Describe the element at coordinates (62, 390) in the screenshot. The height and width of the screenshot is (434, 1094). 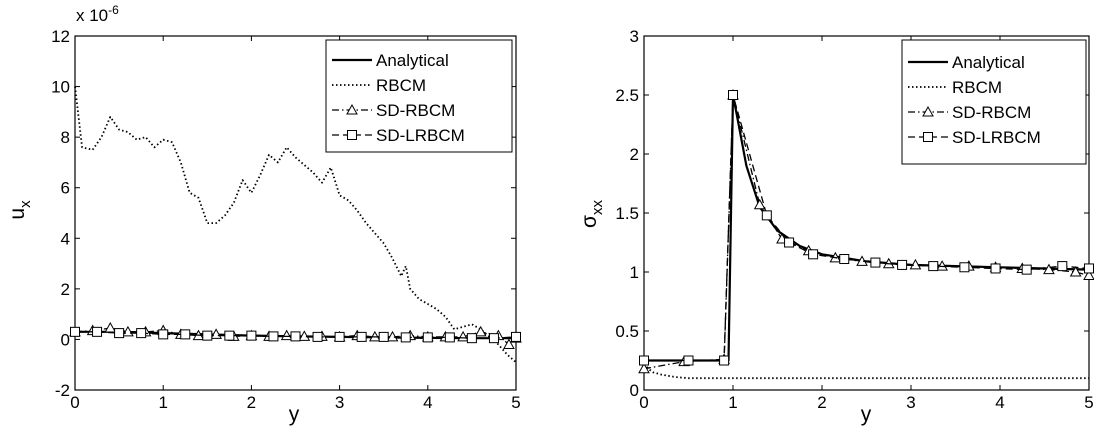
I see `y-tick-label: -2` at that location.